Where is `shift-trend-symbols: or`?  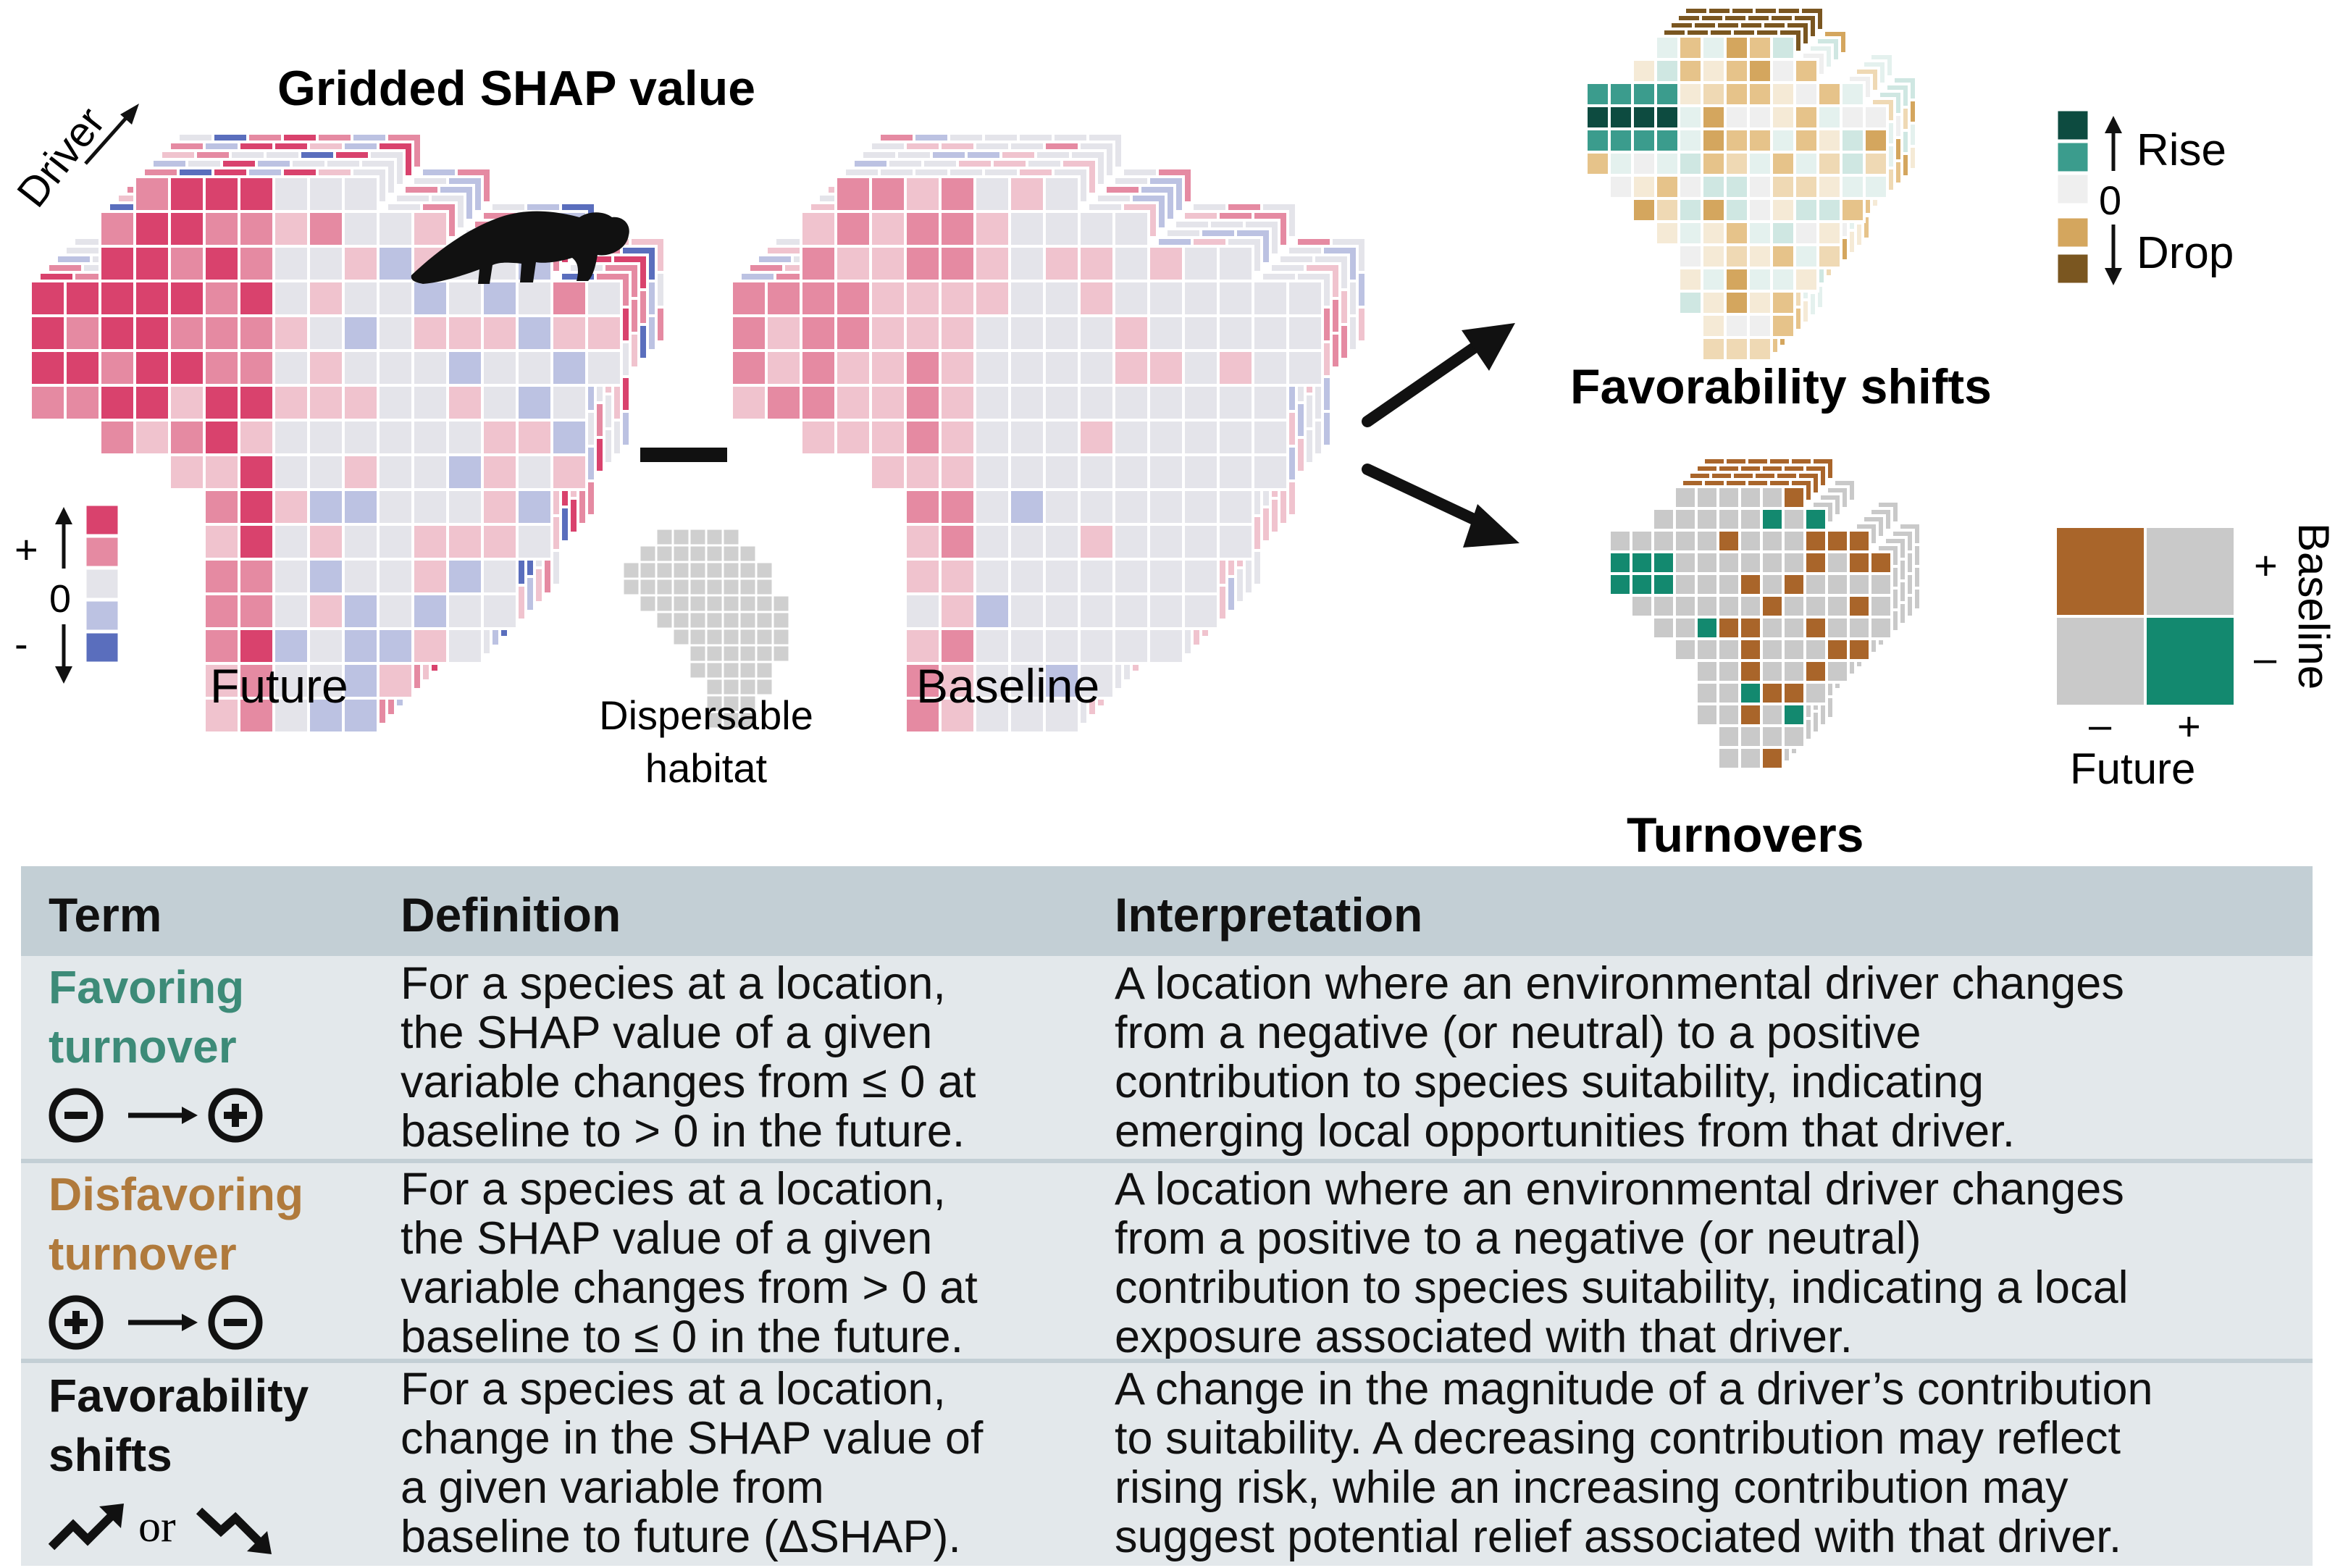
shift-trend-symbols: or is located at coordinates (160, 1528).